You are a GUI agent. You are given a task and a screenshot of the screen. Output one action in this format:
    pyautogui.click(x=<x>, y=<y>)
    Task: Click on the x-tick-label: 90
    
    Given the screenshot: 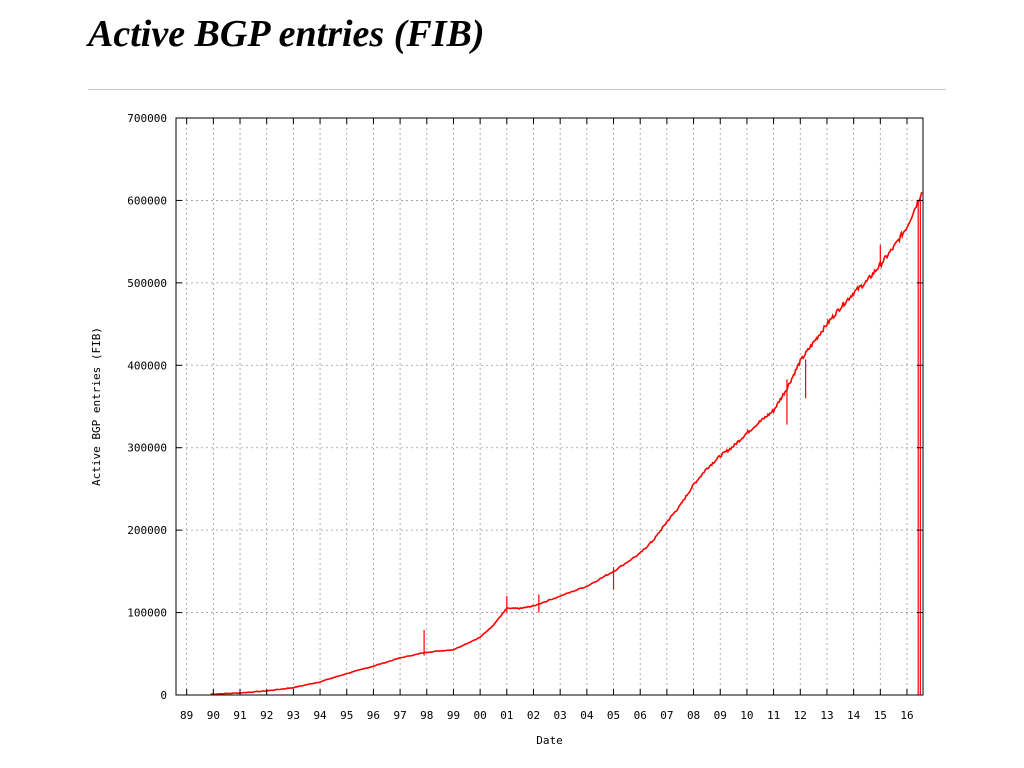 What is the action you would take?
    pyautogui.click(x=213, y=715)
    